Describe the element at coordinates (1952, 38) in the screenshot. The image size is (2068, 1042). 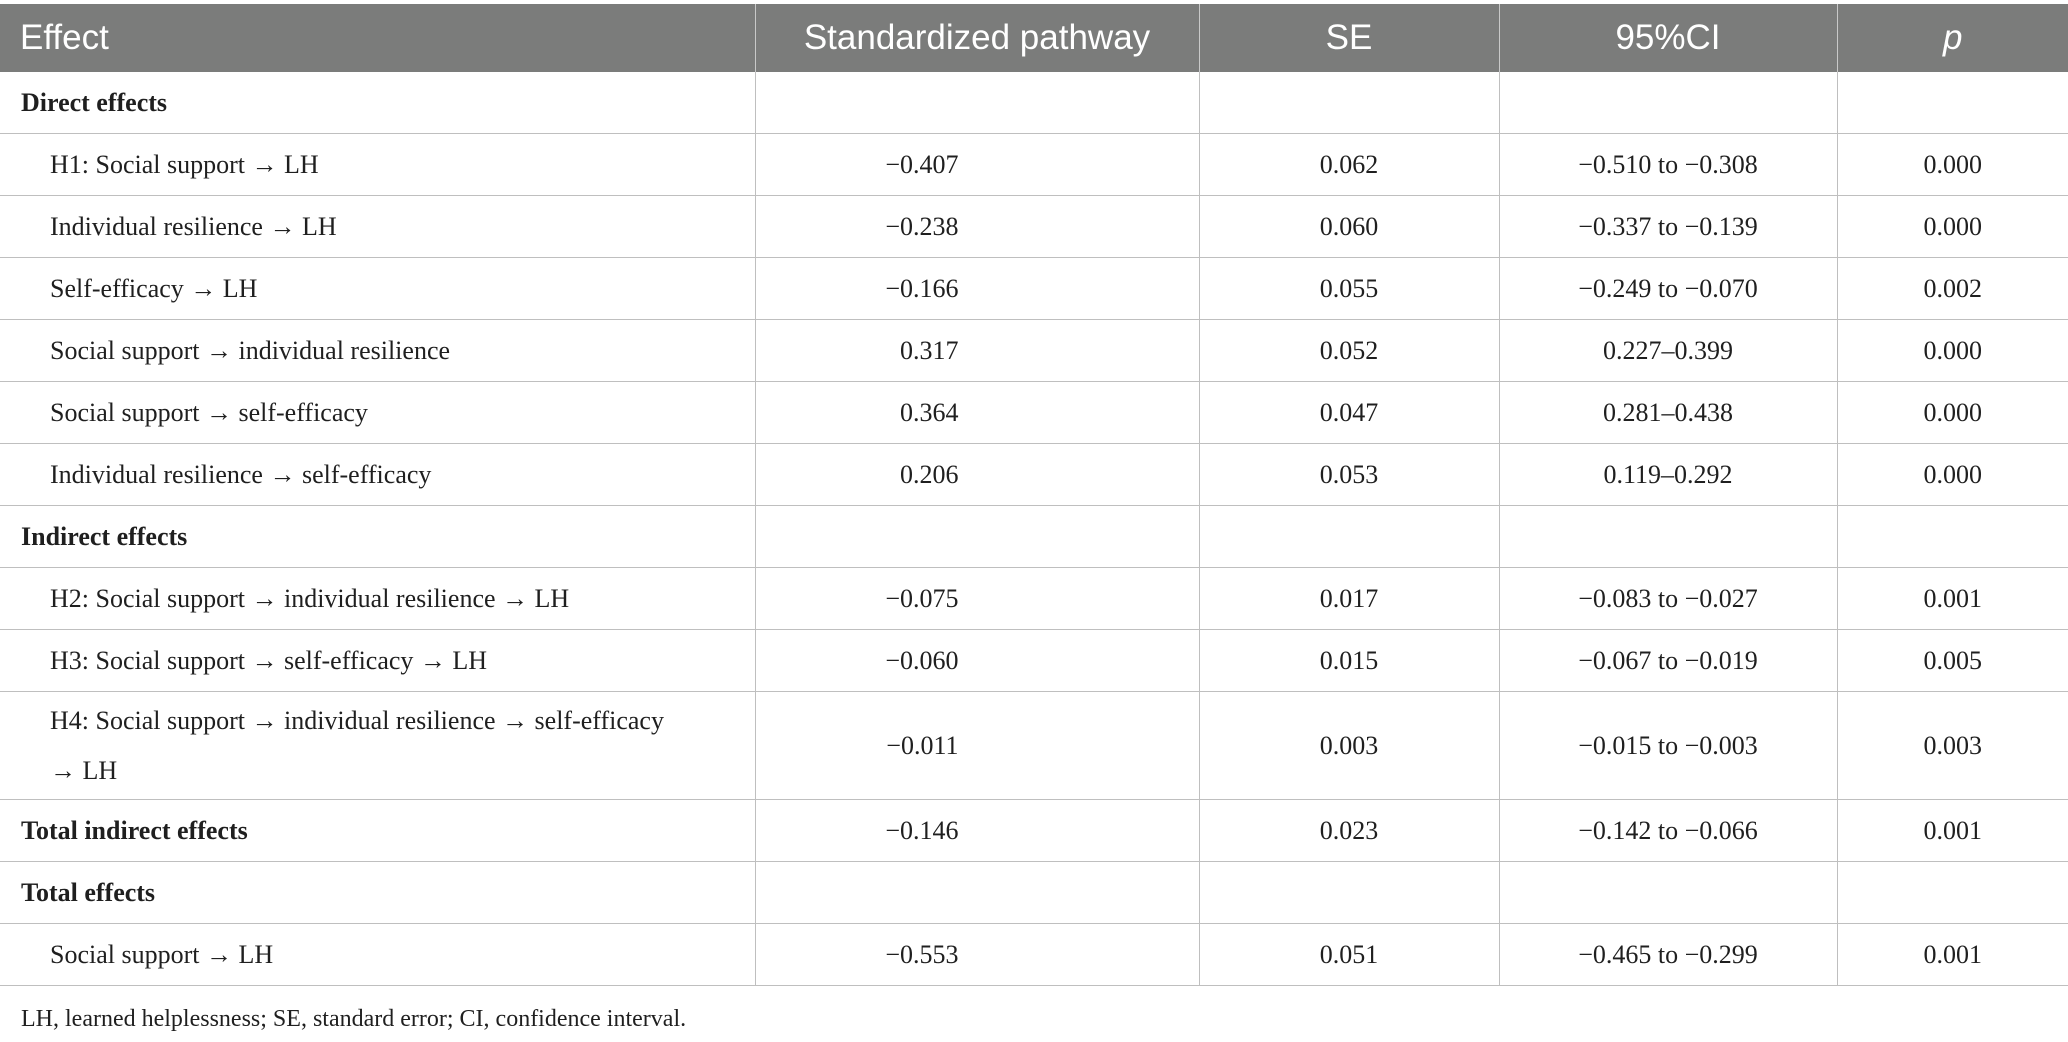
I see `header-p: p` at that location.